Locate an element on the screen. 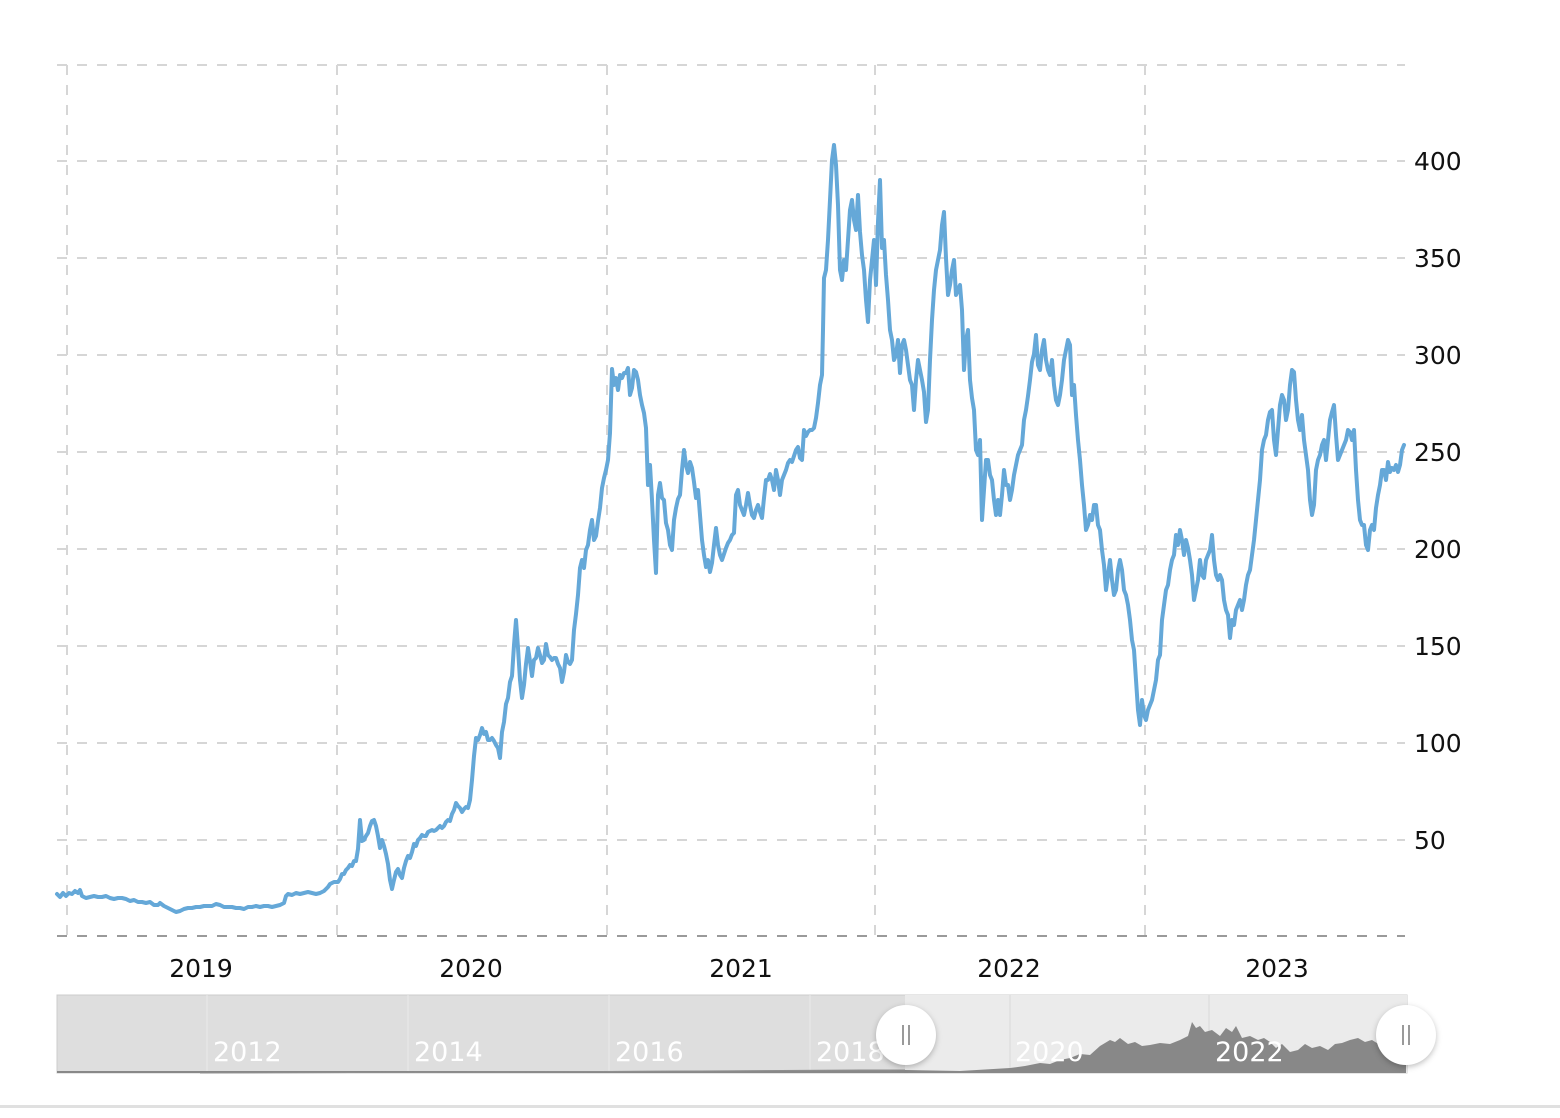 The height and width of the screenshot is (1118, 1560). x-tick-label: 2021 is located at coordinates (741, 968).